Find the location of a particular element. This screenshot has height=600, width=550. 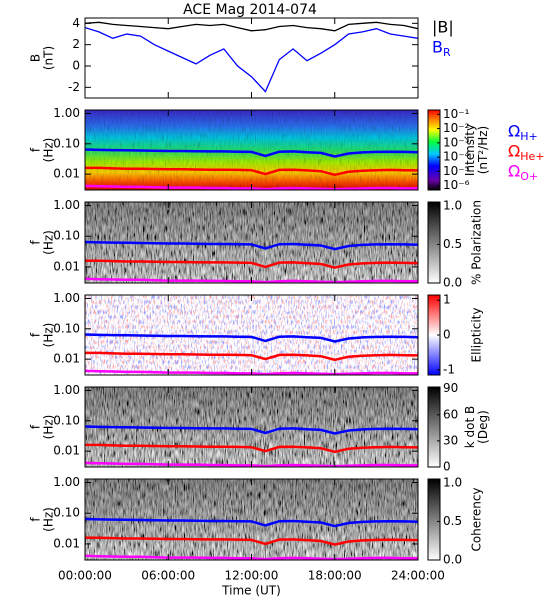

legend-entry: |B| is located at coordinates (443, 27).